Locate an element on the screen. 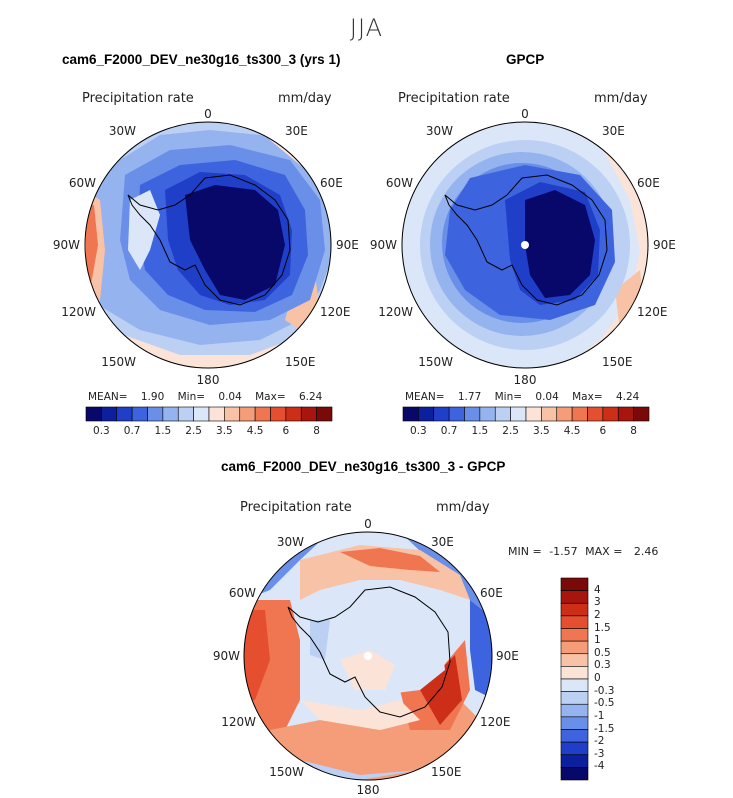 Image resolution: width=733 pixels, height=798 pixels. panel3-var-label: Precipitation rate is located at coordinates (296, 507).